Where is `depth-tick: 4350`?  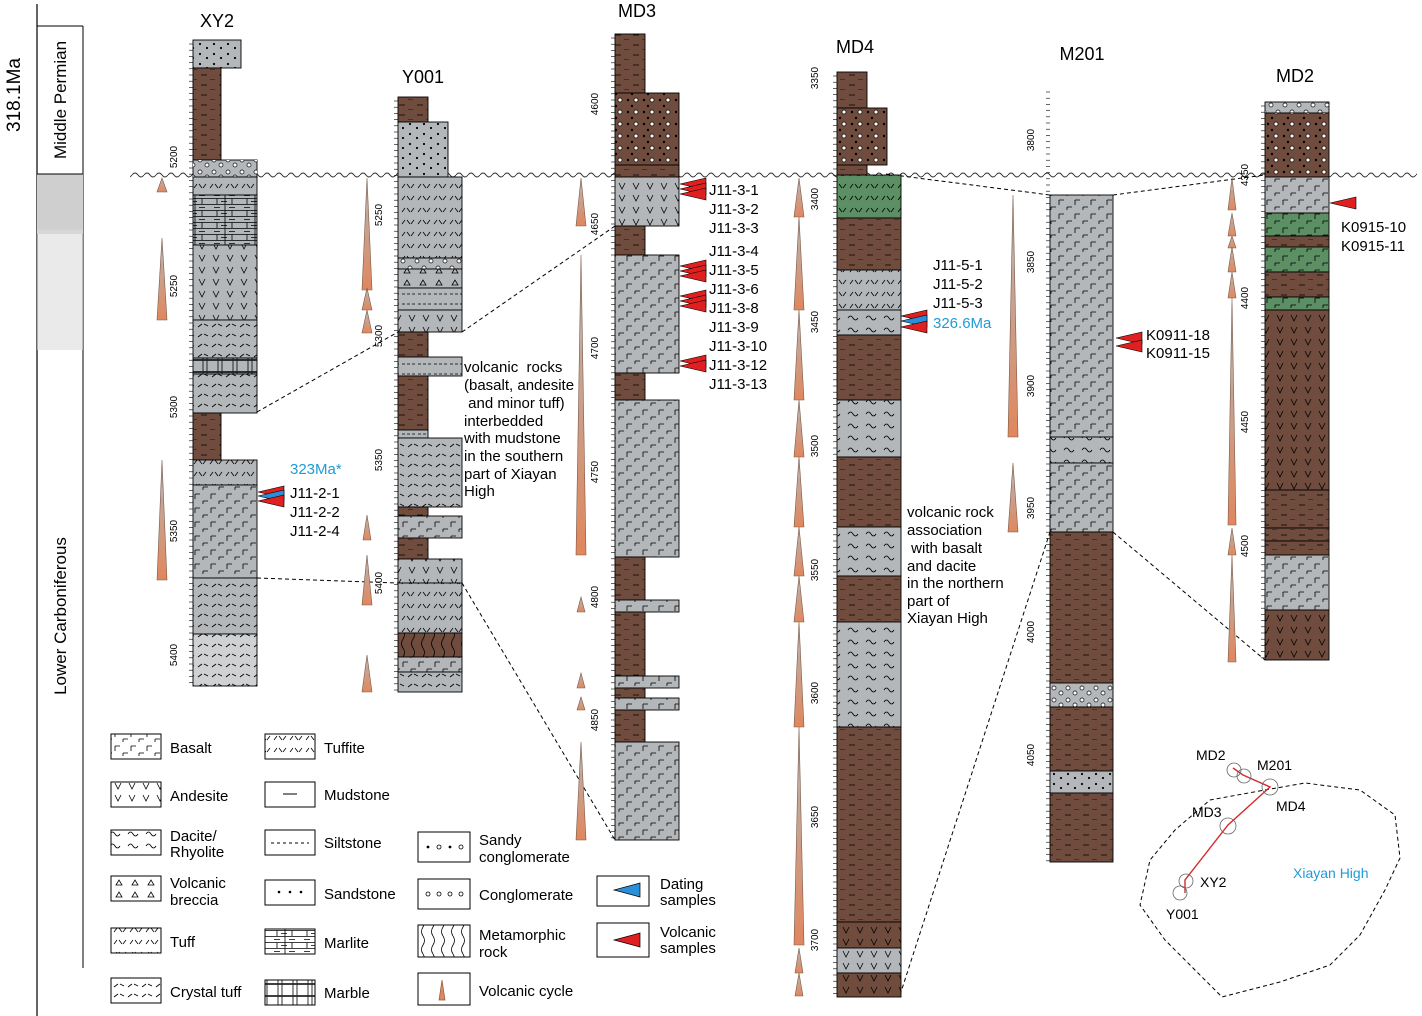
depth-tick: 4350 is located at coordinates (1245, 174).